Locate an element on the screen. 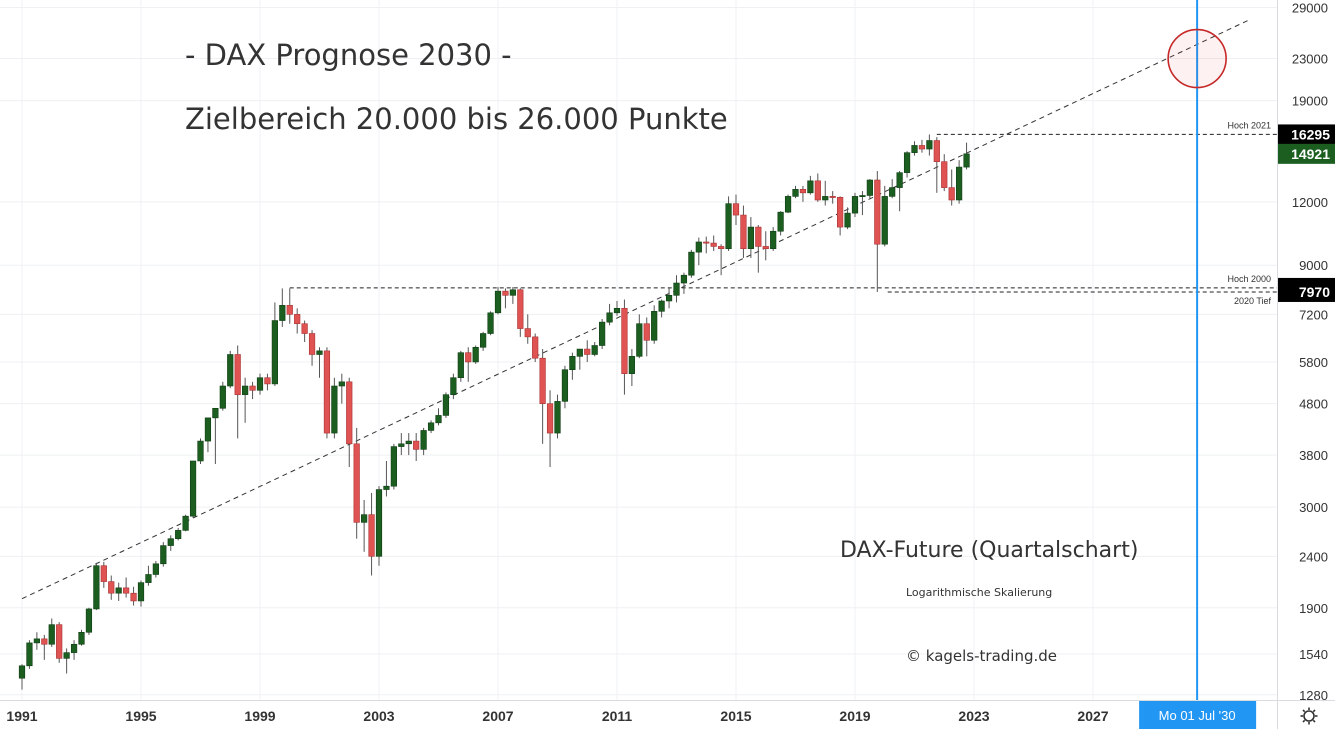 The height and width of the screenshot is (729, 1335). settings-gear-icon is located at coordinates (1309, 716).